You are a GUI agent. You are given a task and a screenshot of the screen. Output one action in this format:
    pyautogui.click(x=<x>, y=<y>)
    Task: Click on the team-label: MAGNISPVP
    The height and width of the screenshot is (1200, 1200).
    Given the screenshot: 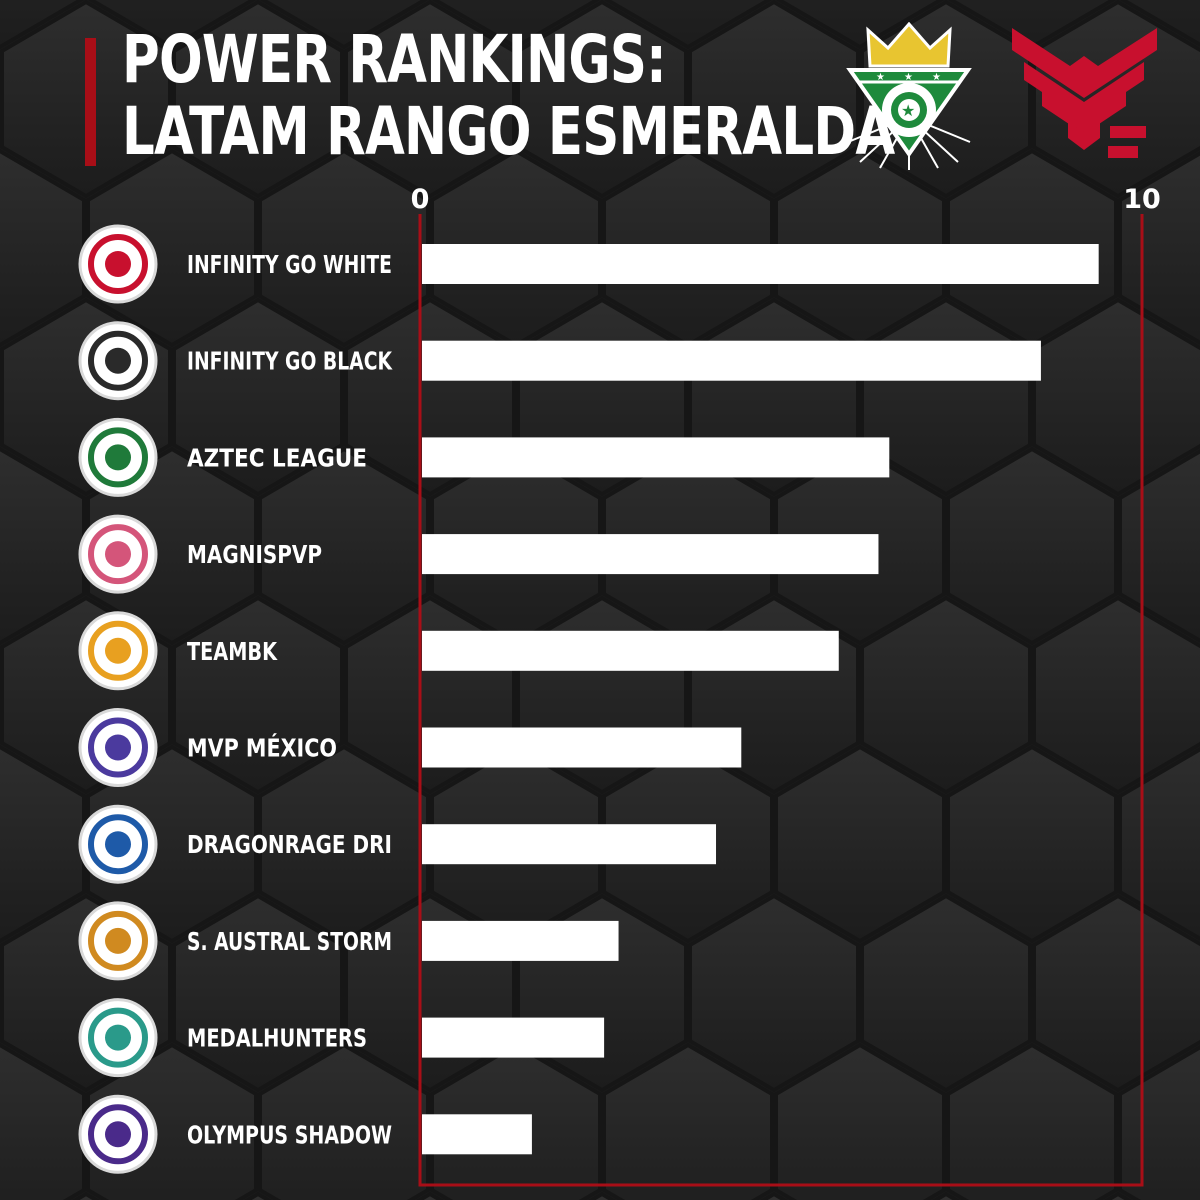 What is the action you would take?
    pyautogui.click(x=254, y=554)
    